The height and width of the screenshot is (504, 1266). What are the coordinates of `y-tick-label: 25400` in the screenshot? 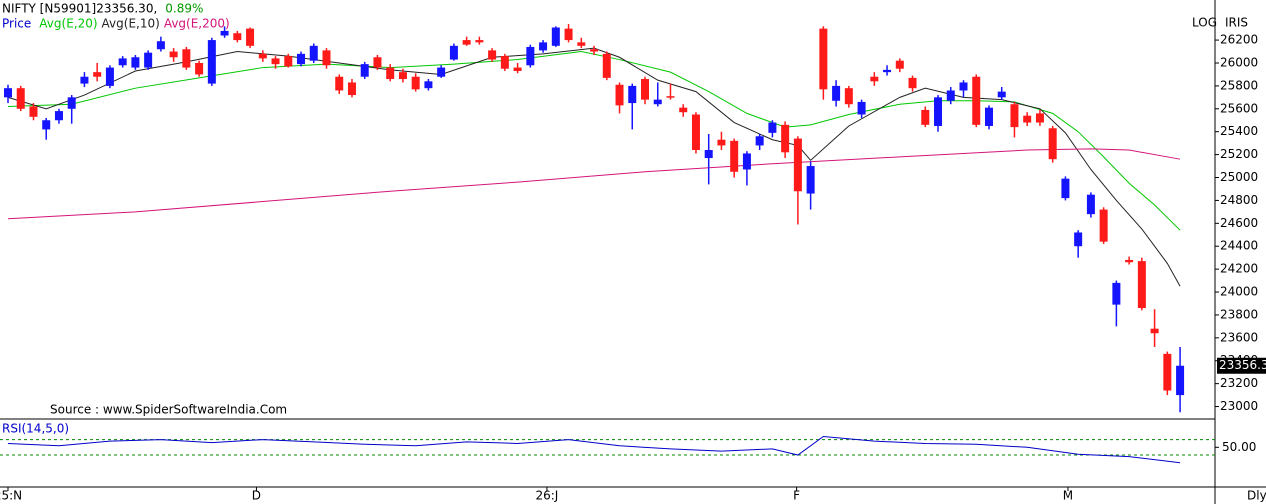 It's located at (1239, 131).